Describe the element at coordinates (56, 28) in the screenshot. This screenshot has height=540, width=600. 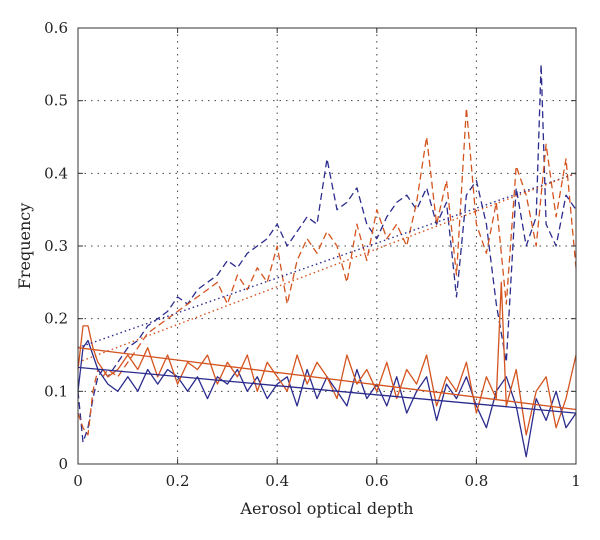
I see `y-tick-label: 0.6` at that location.